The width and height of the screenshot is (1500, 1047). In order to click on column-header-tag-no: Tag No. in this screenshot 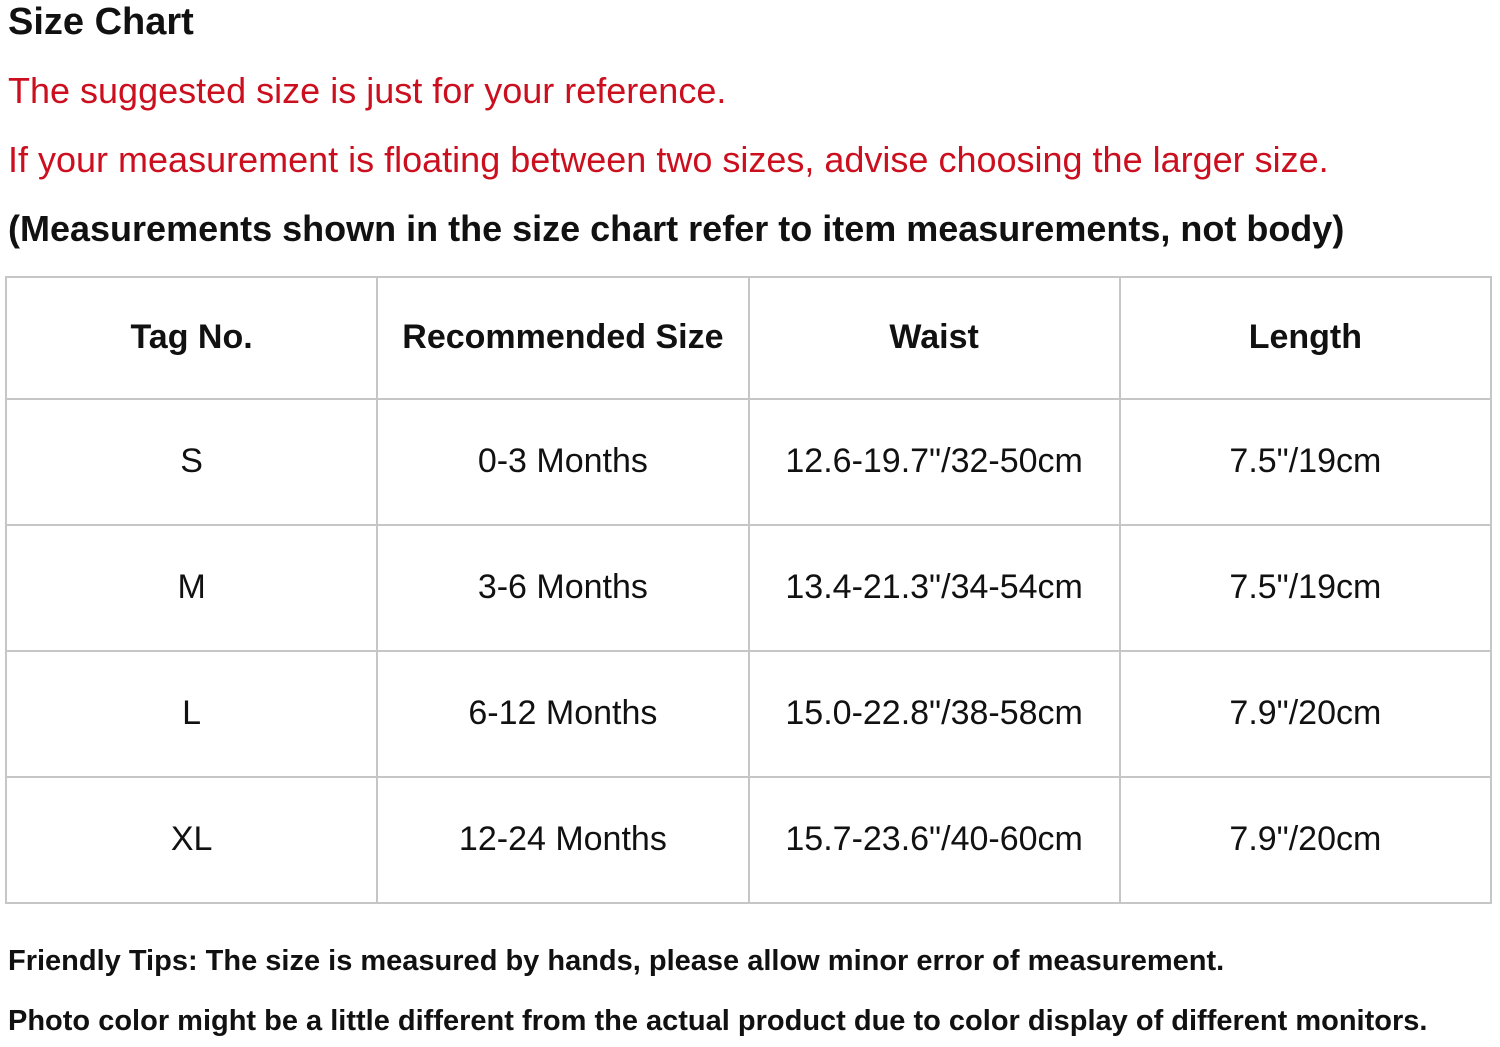, I will do `click(191, 337)`.